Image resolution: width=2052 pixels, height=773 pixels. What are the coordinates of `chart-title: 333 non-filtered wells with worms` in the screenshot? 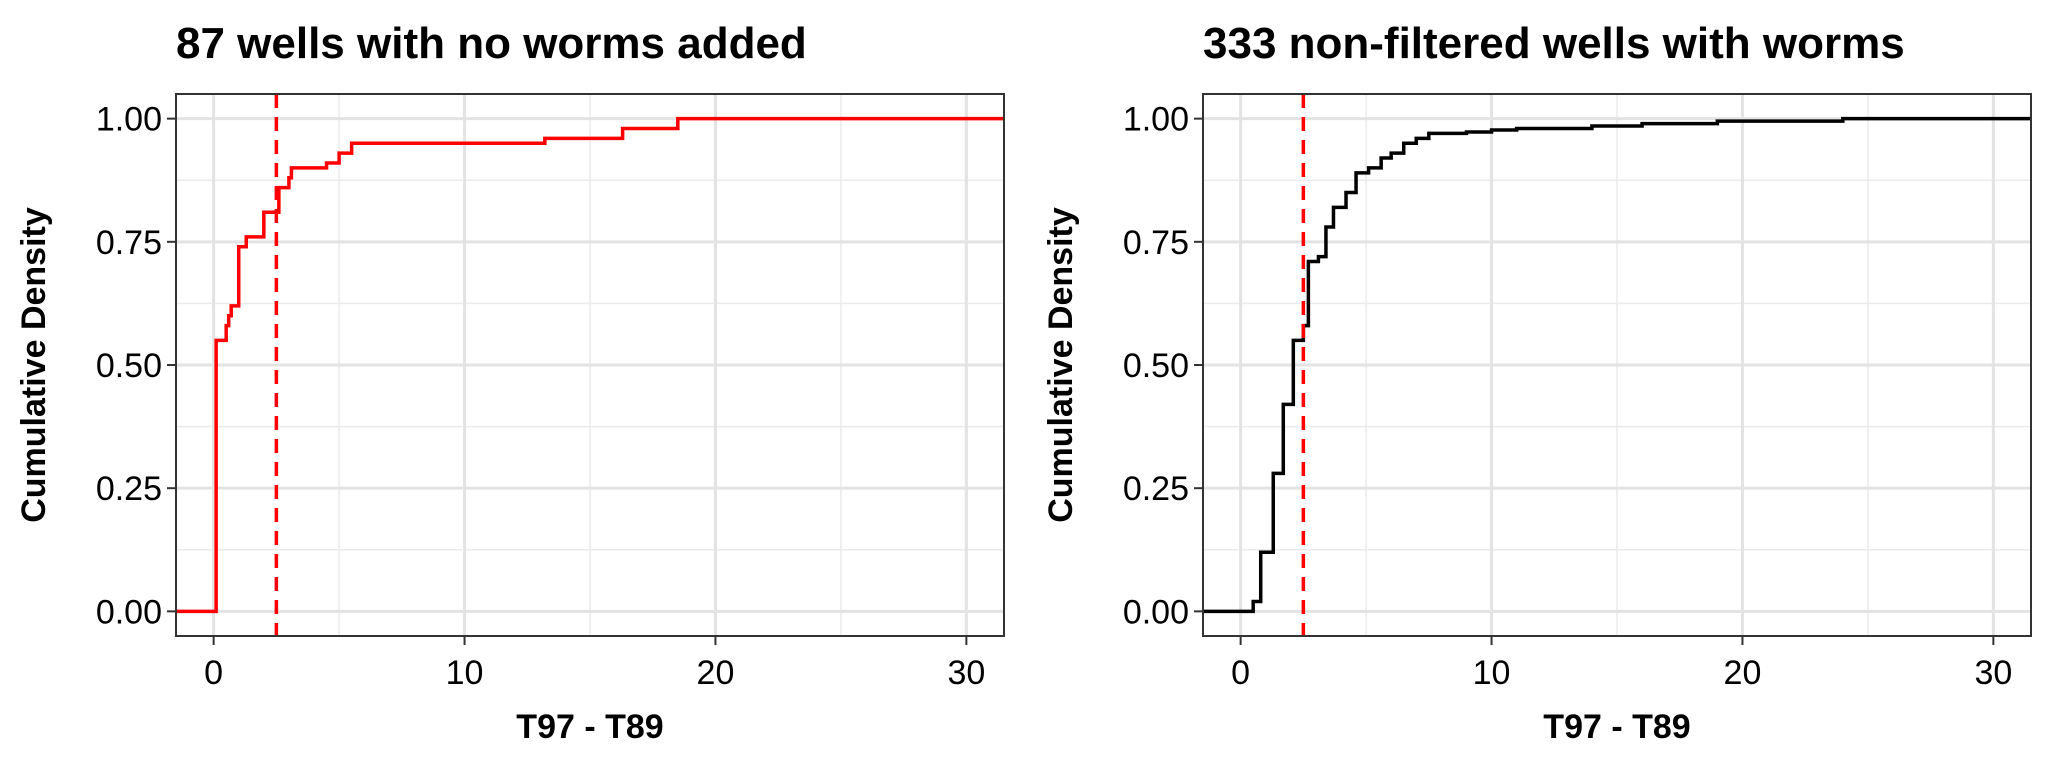 It's located at (1554, 43).